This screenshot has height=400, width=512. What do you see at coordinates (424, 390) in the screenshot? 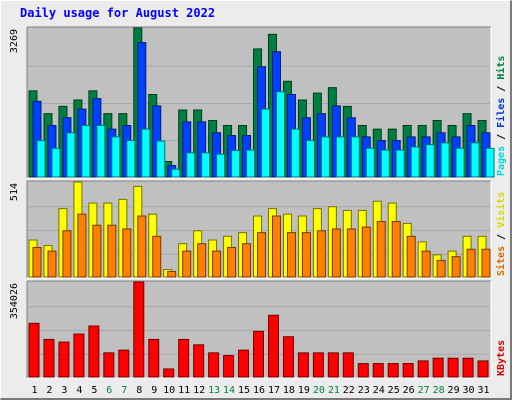
I see `x-tick-label: 27` at bounding box center [424, 390].